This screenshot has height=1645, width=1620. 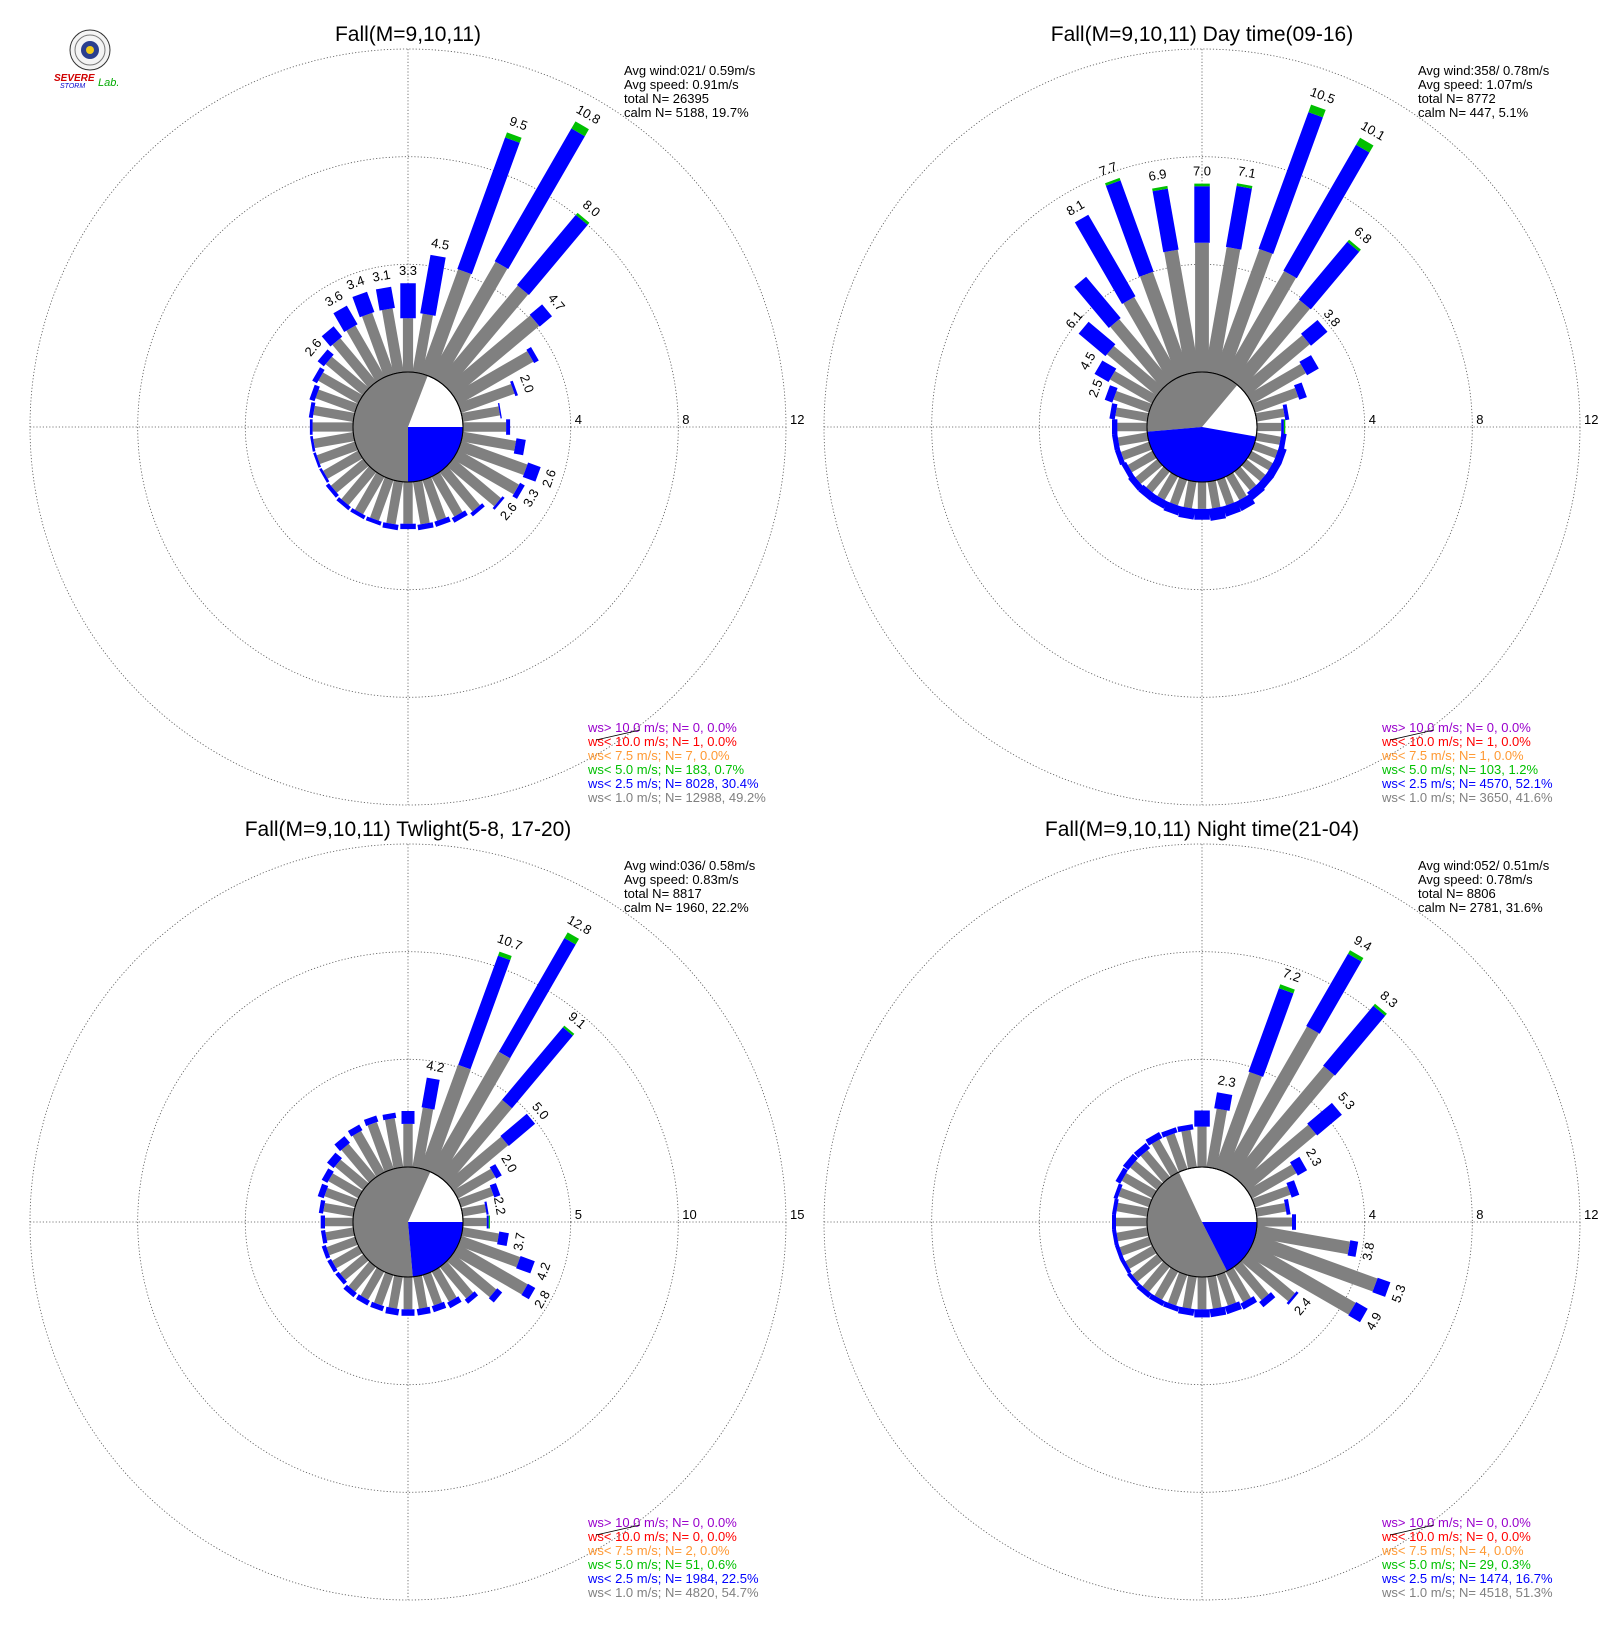 What do you see at coordinates (439, 1307) in the screenshot?
I see `bar-blue-dir160` at bounding box center [439, 1307].